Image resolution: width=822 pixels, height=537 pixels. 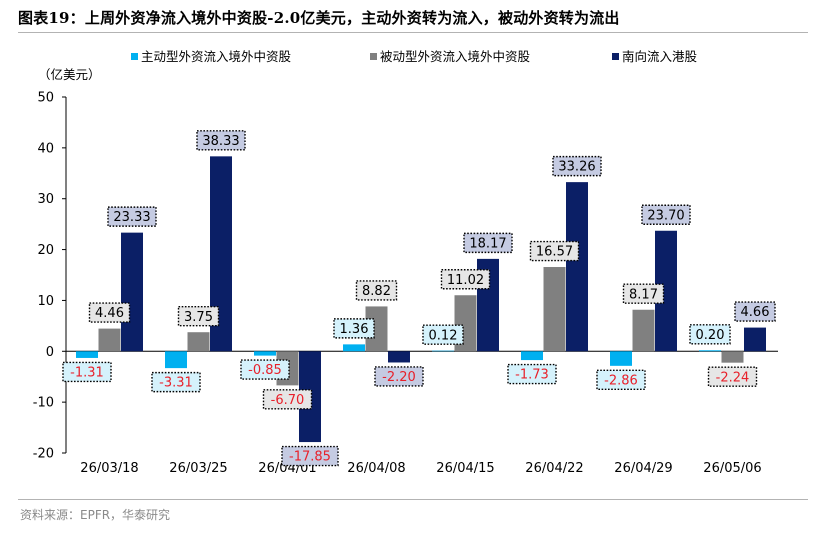 What do you see at coordinates (45, 301) in the screenshot?
I see `y-tick-label: 10` at bounding box center [45, 301].